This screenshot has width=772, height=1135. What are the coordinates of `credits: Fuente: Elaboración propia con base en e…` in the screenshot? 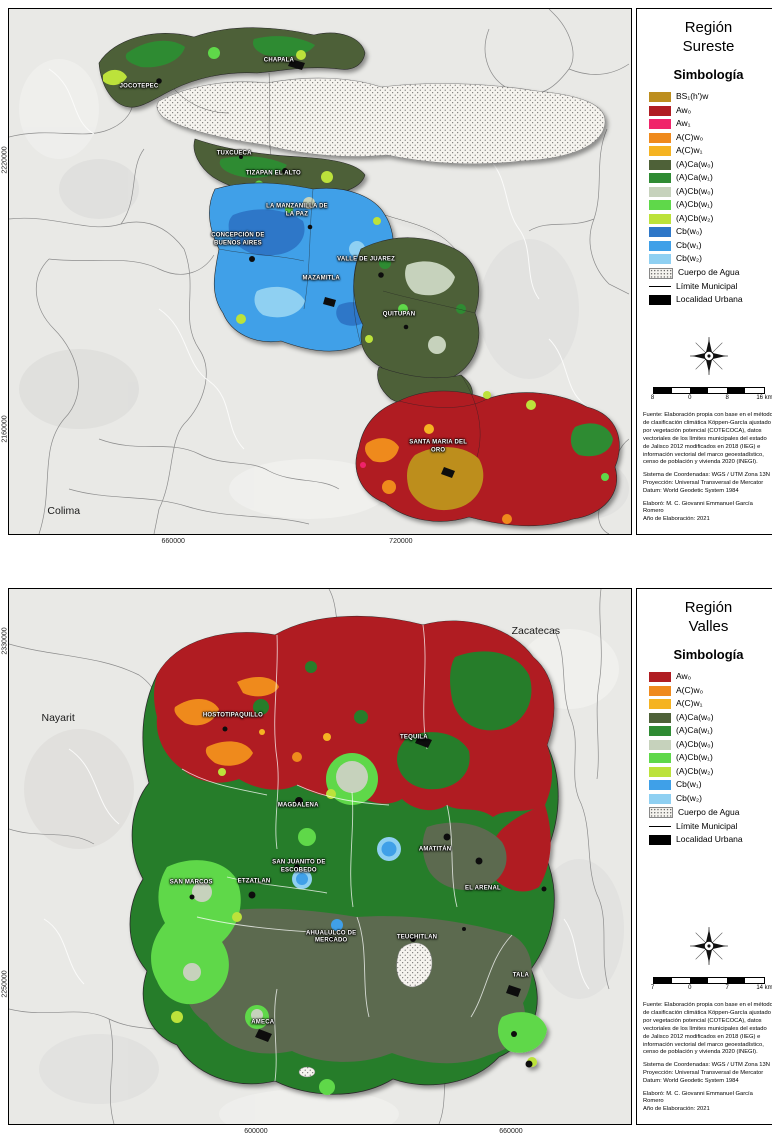 It's located at (707, 470).